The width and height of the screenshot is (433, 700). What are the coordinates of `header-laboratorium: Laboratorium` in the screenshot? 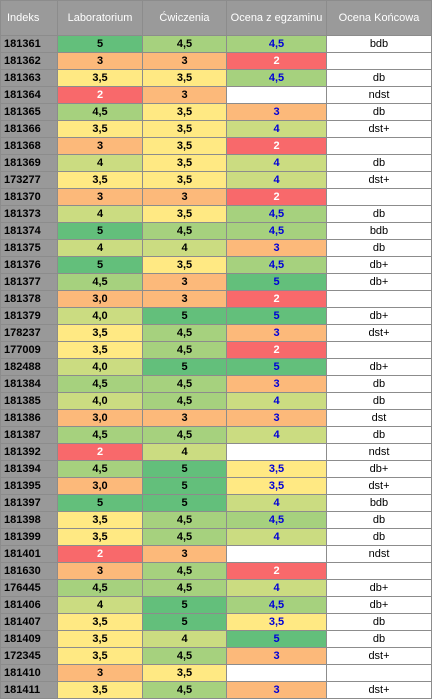 It's located at (100, 18).